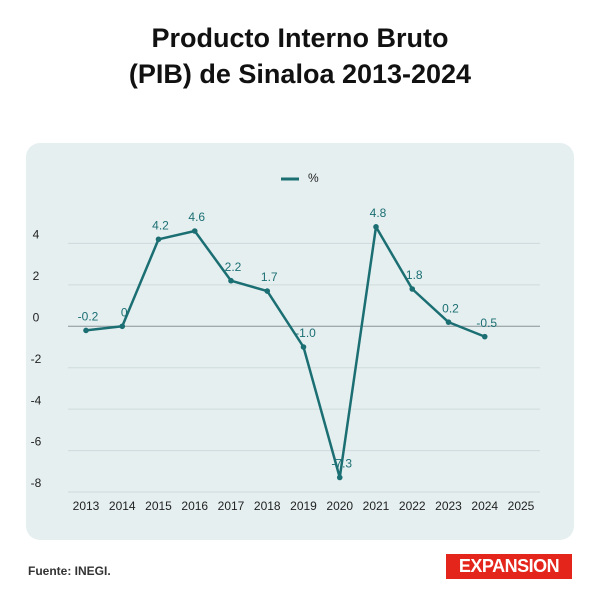  What do you see at coordinates (450, 308) in the screenshot?
I see `data-label: 0.2` at bounding box center [450, 308].